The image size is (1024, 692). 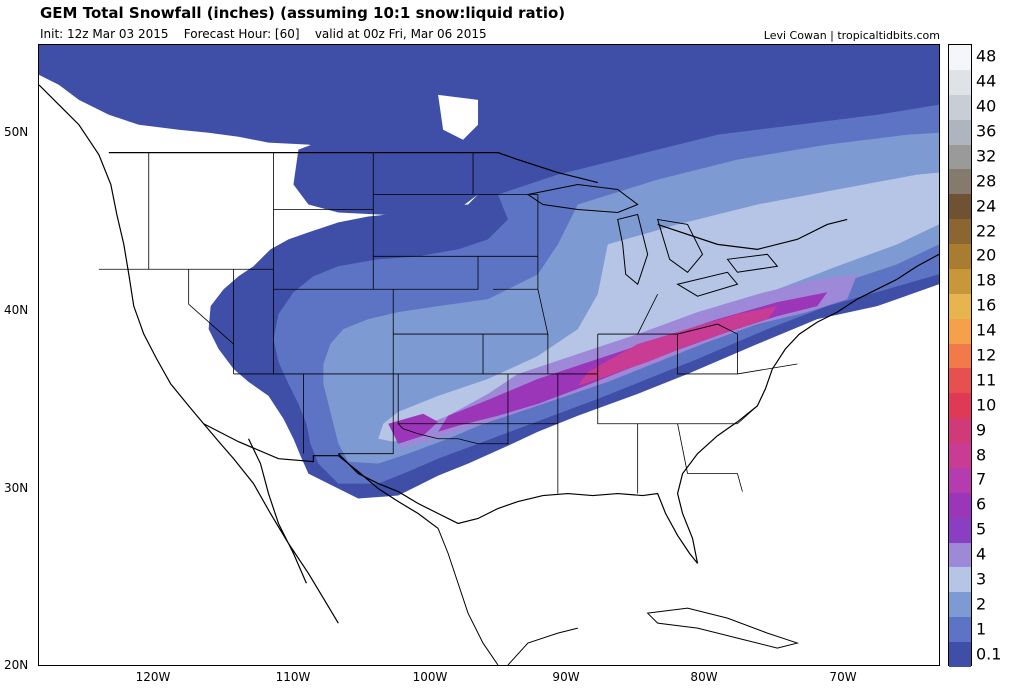 What do you see at coordinates (321, 476) in the screenshot?
I see `us-mexico-border` at bounding box center [321, 476].